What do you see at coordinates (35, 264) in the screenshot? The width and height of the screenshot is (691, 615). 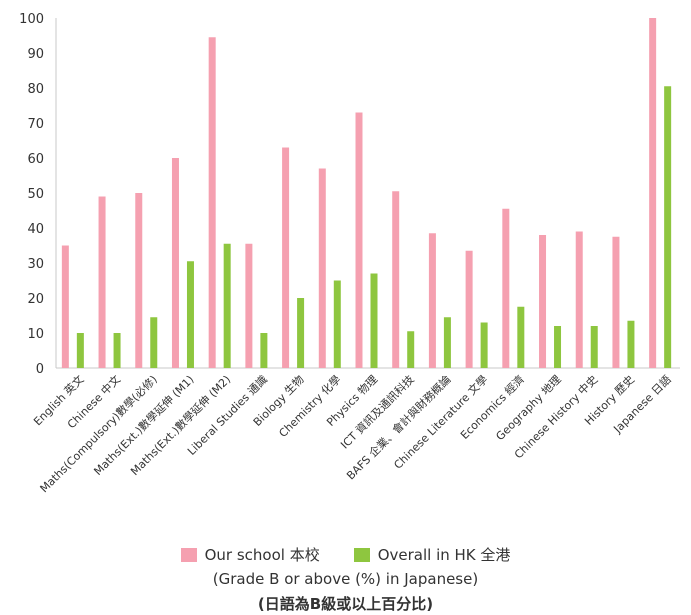 I see `y-tick-label: 30` at bounding box center [35, 264].